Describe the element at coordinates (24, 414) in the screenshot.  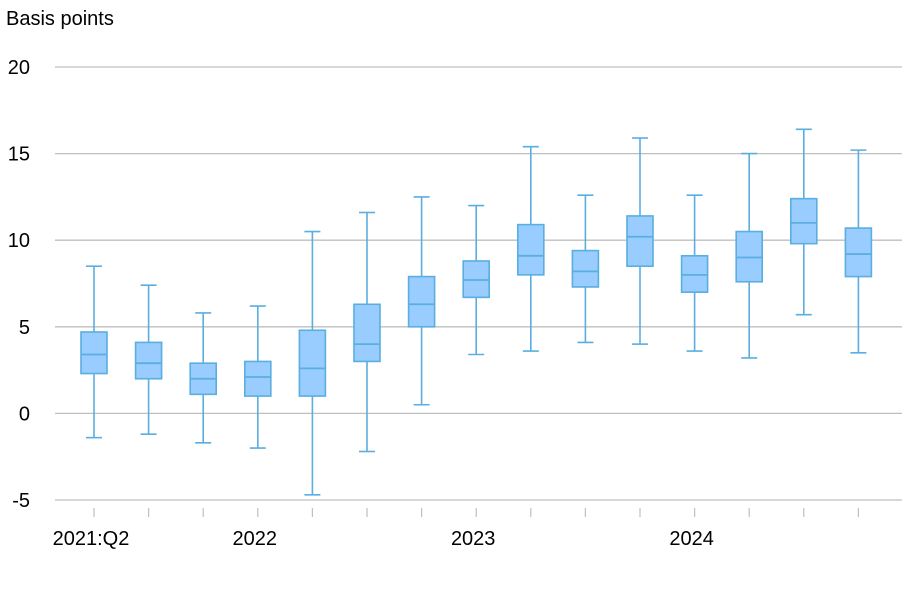
I see `y-tick-label: 0` at that location.